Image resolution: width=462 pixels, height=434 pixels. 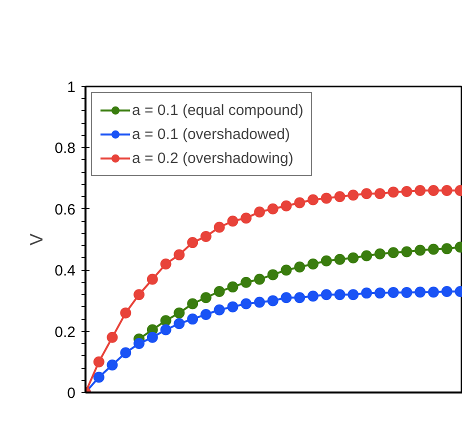 What do you see at coordinates (65, 332) in the screenshot?
I see `y-tick-label: 0.2` at bounding box center [65, 332].